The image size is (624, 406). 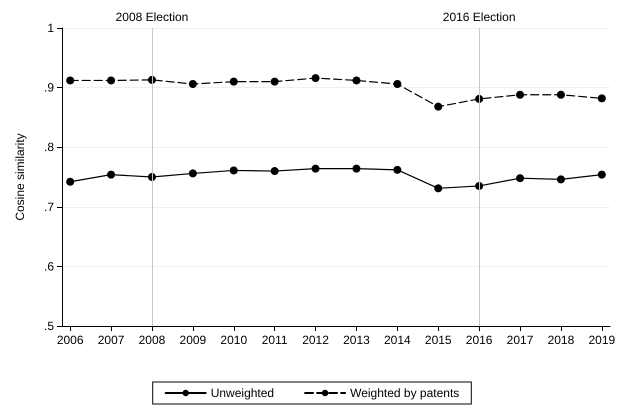 What do you see at coordinates (49, 147) in the screenshot?
I see `y-tick-label: .8` at bounding box center [49, 147].